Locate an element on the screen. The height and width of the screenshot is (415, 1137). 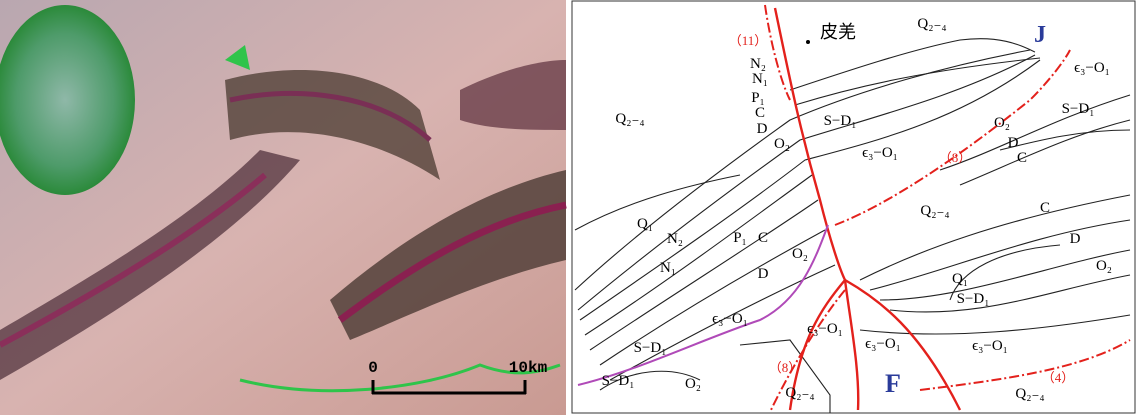
map-label: （4） is located at coordinates (1058, 377).